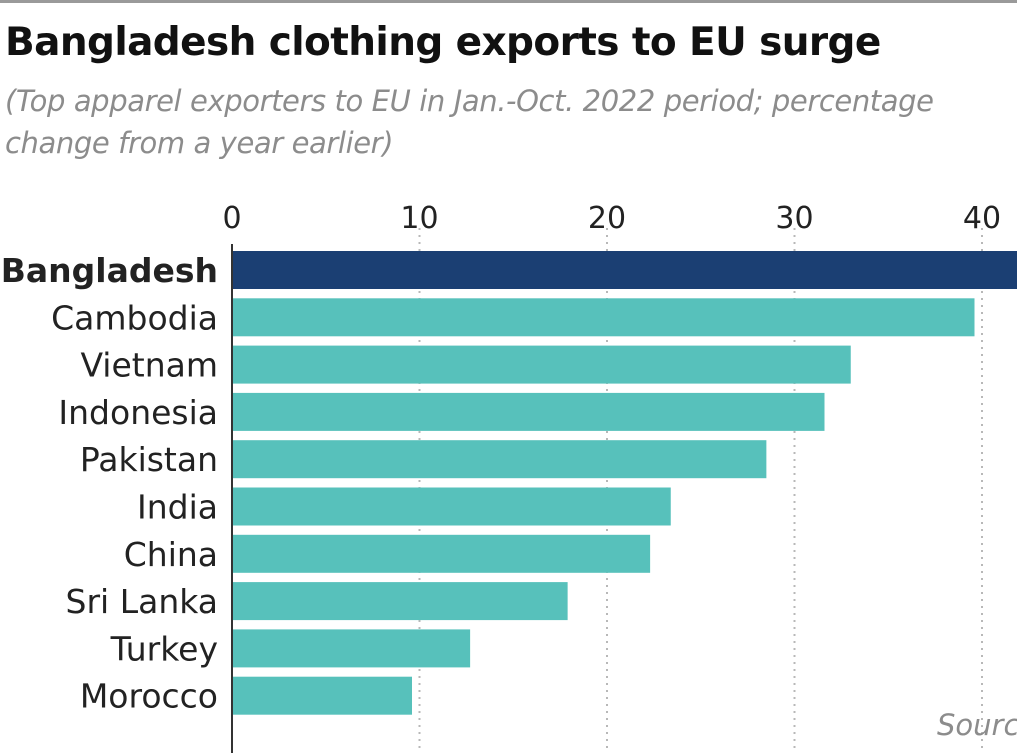  Describe the element at coordinates (982, 218) in the screenshot. I see `x-tick-label-4: 40` at that location.